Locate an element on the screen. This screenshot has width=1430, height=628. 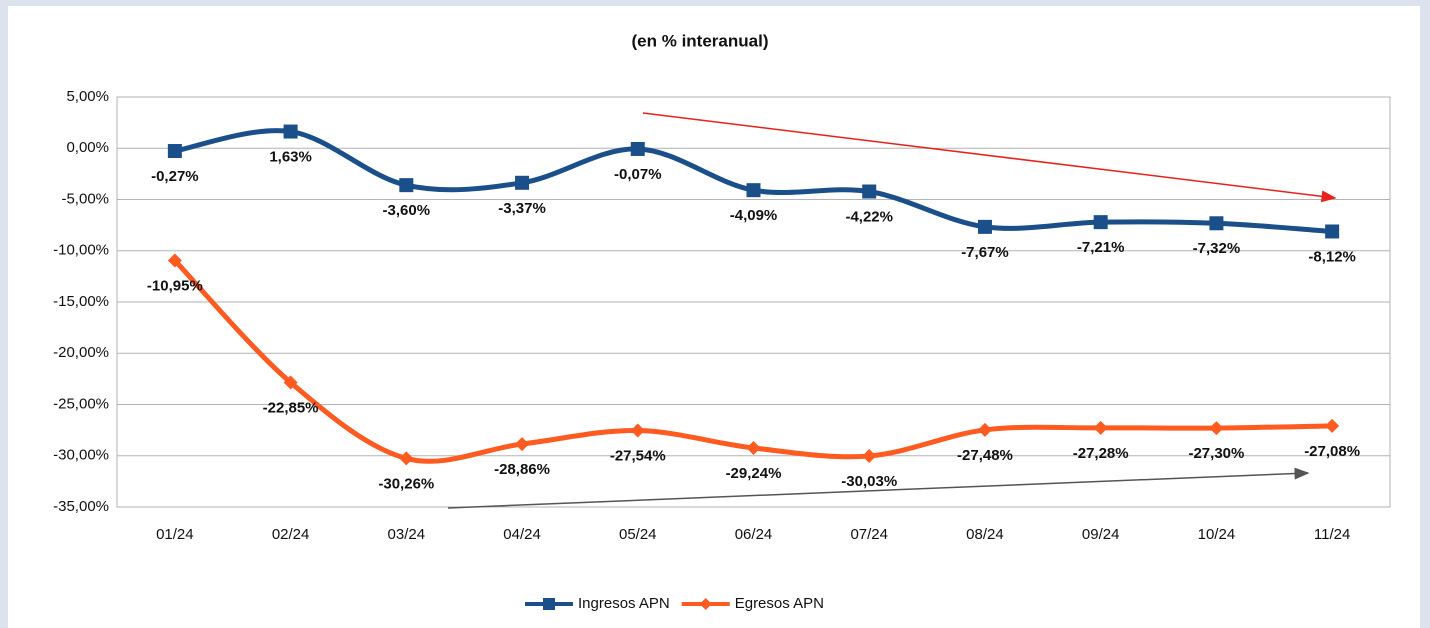
x-tick-label: 05/24 is located at coordinates (638, 534).